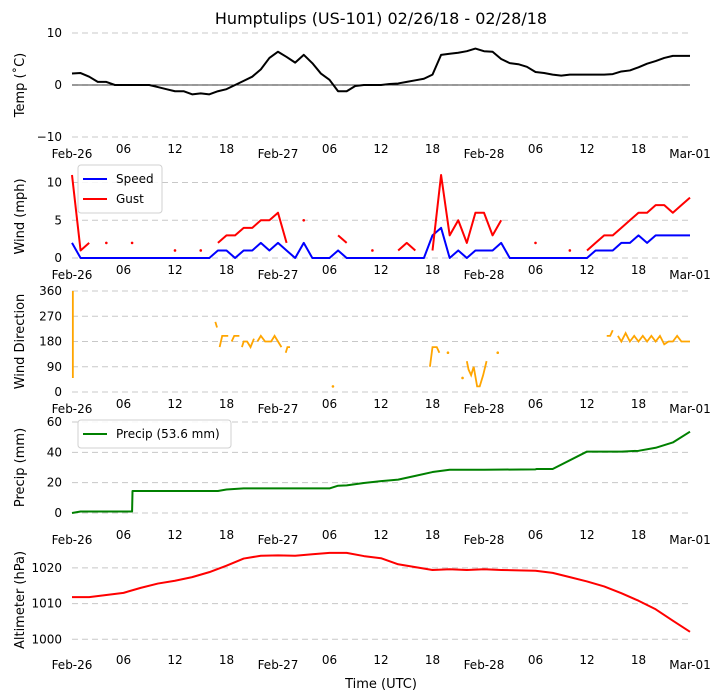  What do you see at coordinates (54, 367) in the screenshot?
I see `y-tick-label: 90` at bounding box center [54, 367].